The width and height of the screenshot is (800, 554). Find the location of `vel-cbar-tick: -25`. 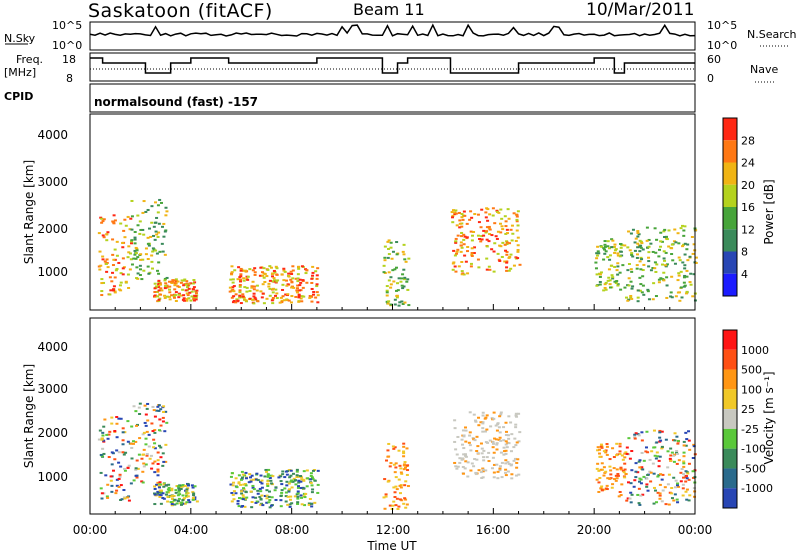

vel-cbar-tick: -25 is located at coordinates (750, 429).